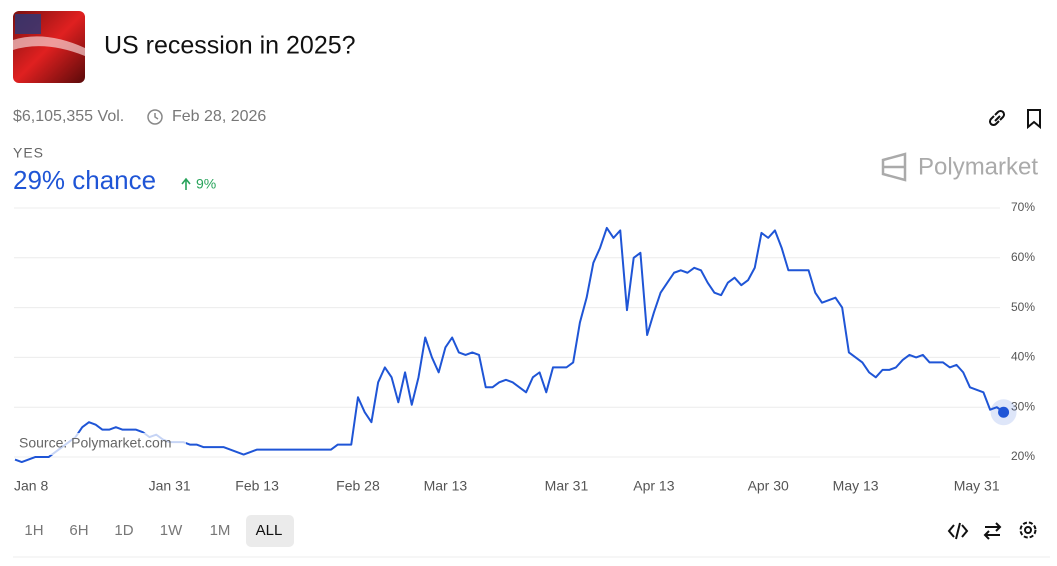  I want to click on timeframe-selected, so click(270, 531).